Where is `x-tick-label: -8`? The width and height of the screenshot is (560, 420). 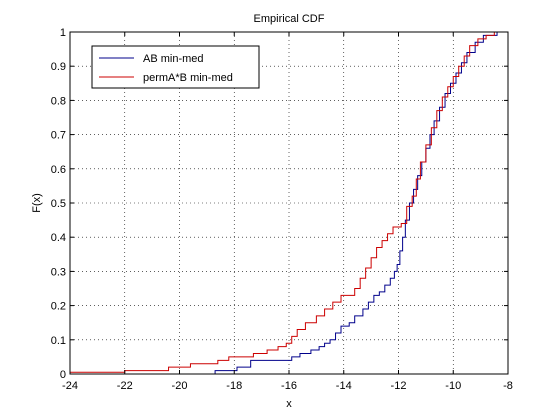
x-tick-label: -8 is located at coordinates (508, 386).